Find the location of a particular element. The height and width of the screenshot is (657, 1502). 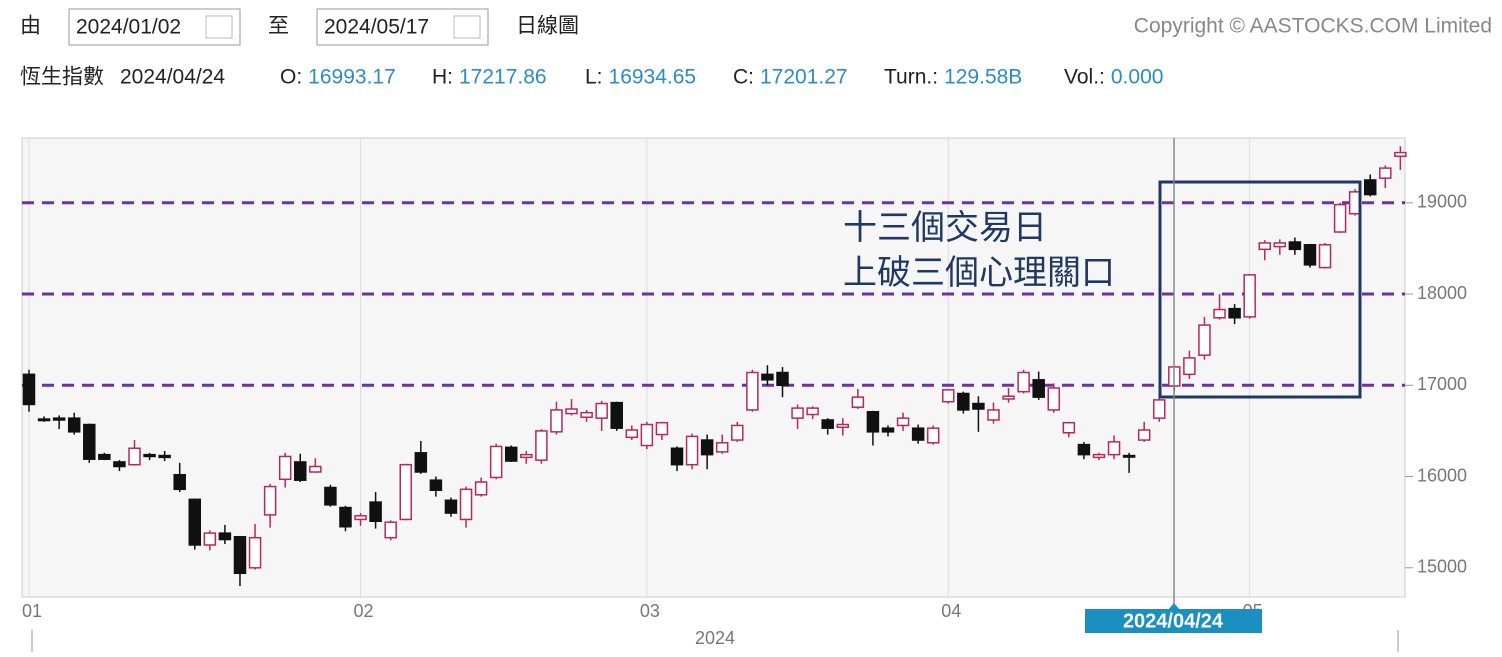

to-label: 至 is located at coordinates (278, 26).